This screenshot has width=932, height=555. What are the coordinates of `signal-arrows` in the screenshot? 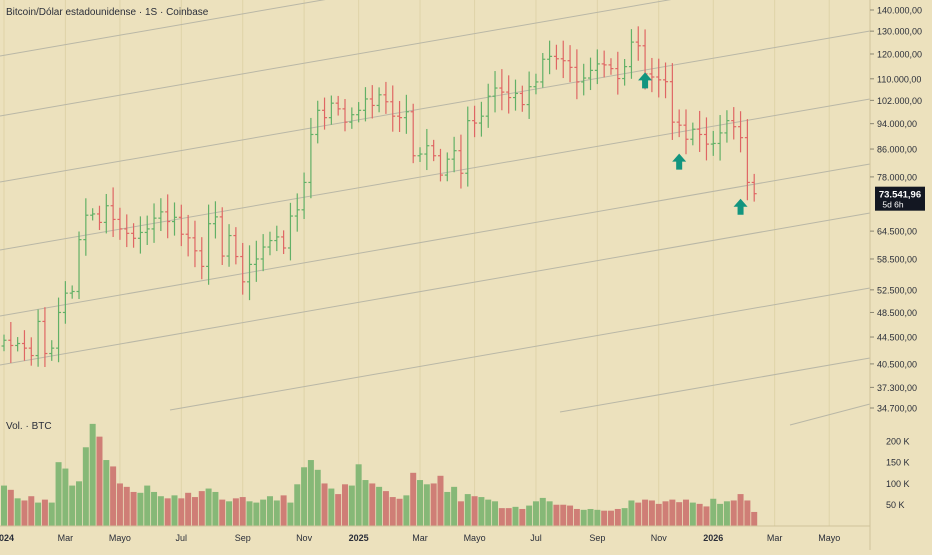 It's located at (693, 143).